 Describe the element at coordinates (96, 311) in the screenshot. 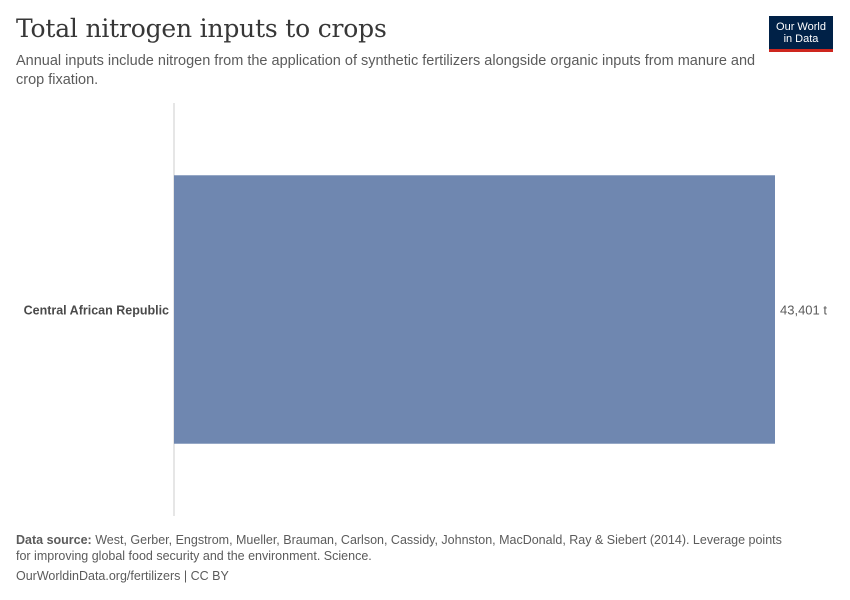

I see `category-label: Central African Republic` at that location.